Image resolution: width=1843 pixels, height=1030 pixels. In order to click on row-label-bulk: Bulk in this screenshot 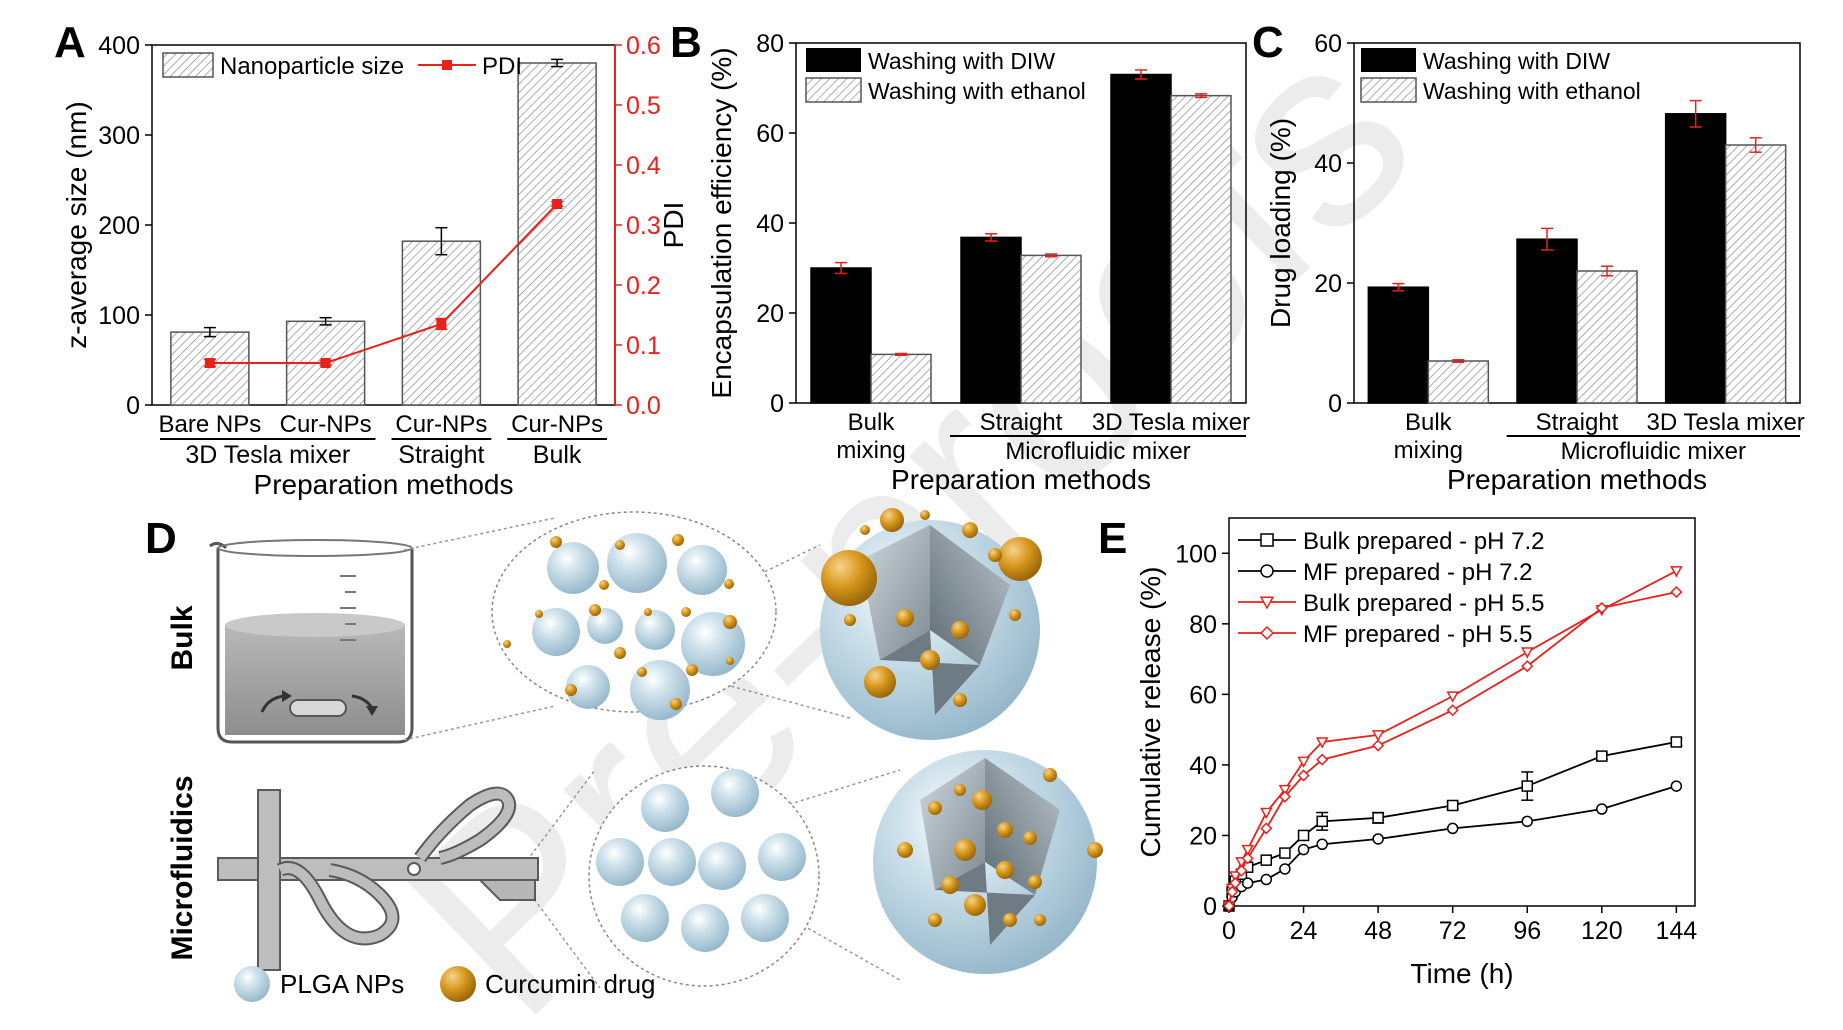, I will do `click(182, 637)`.